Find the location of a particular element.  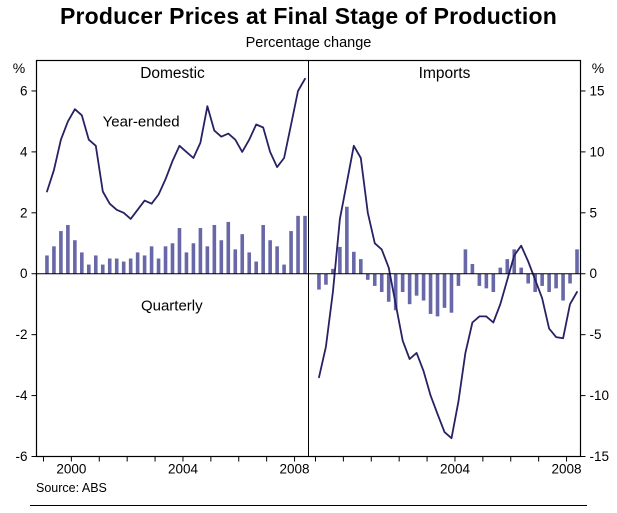

y-axis-tick-label: 6 is located at coordinates (24, 90).